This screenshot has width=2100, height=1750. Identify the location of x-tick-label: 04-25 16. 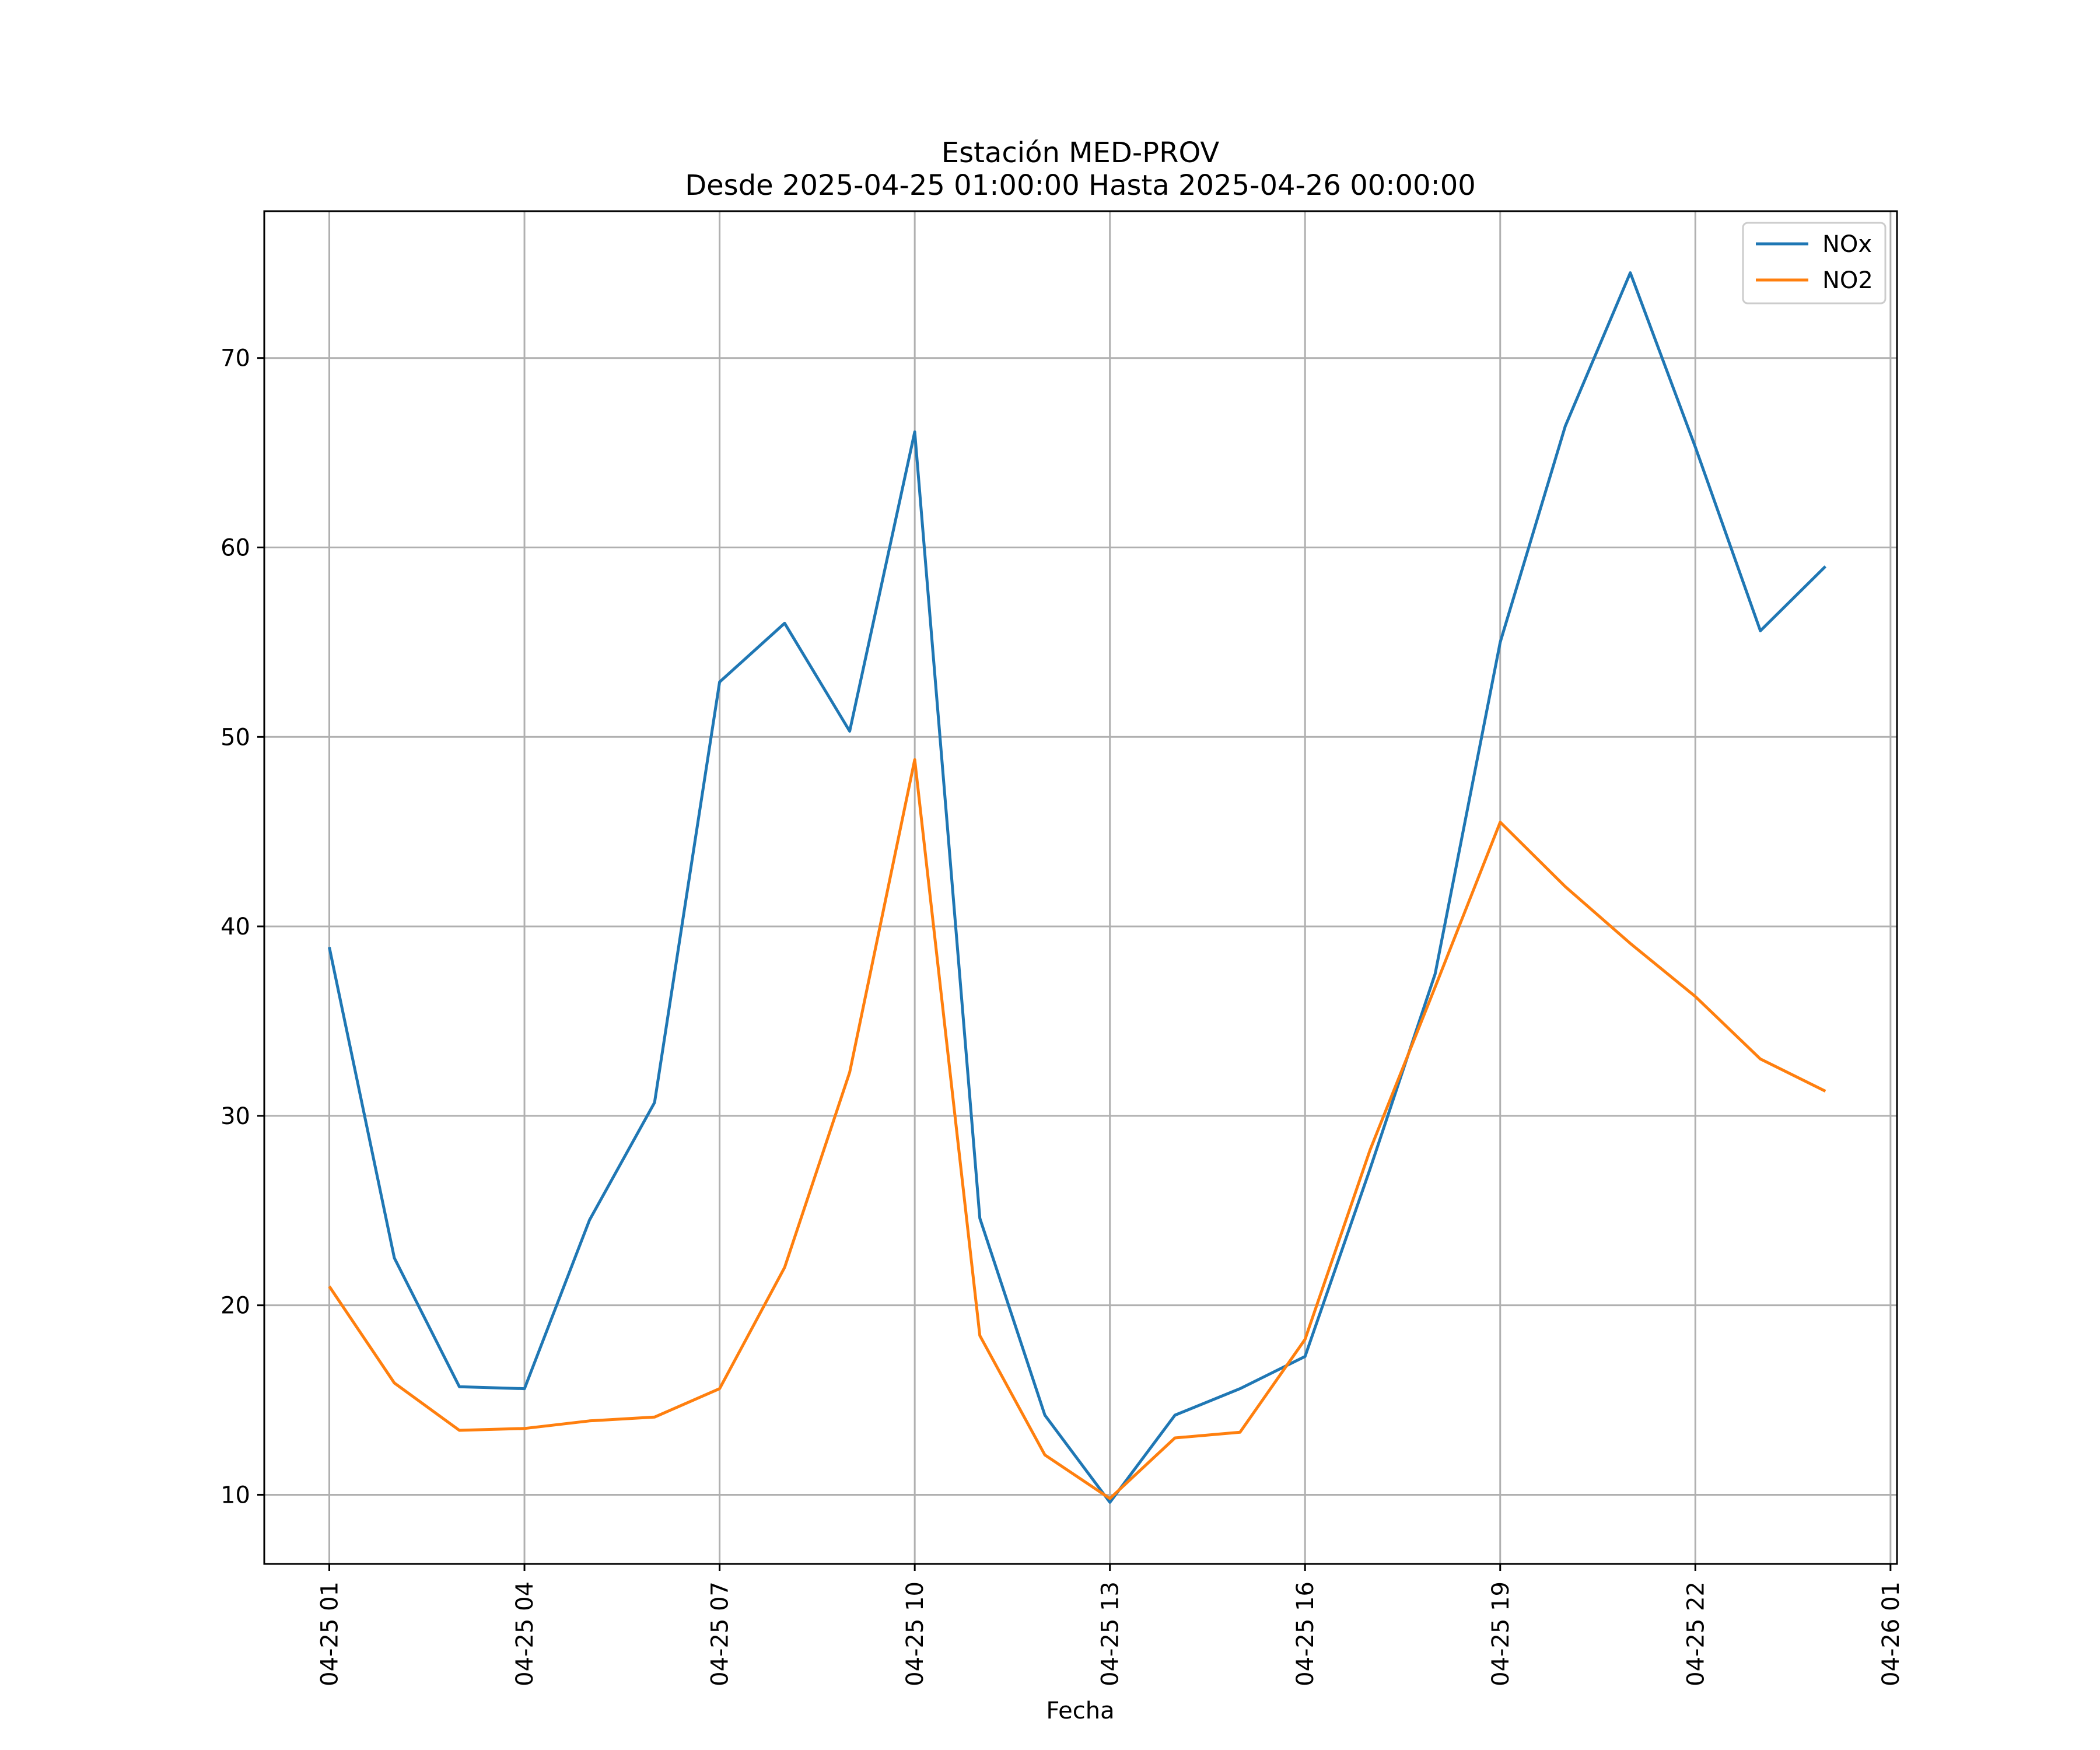
(1305, 1633).